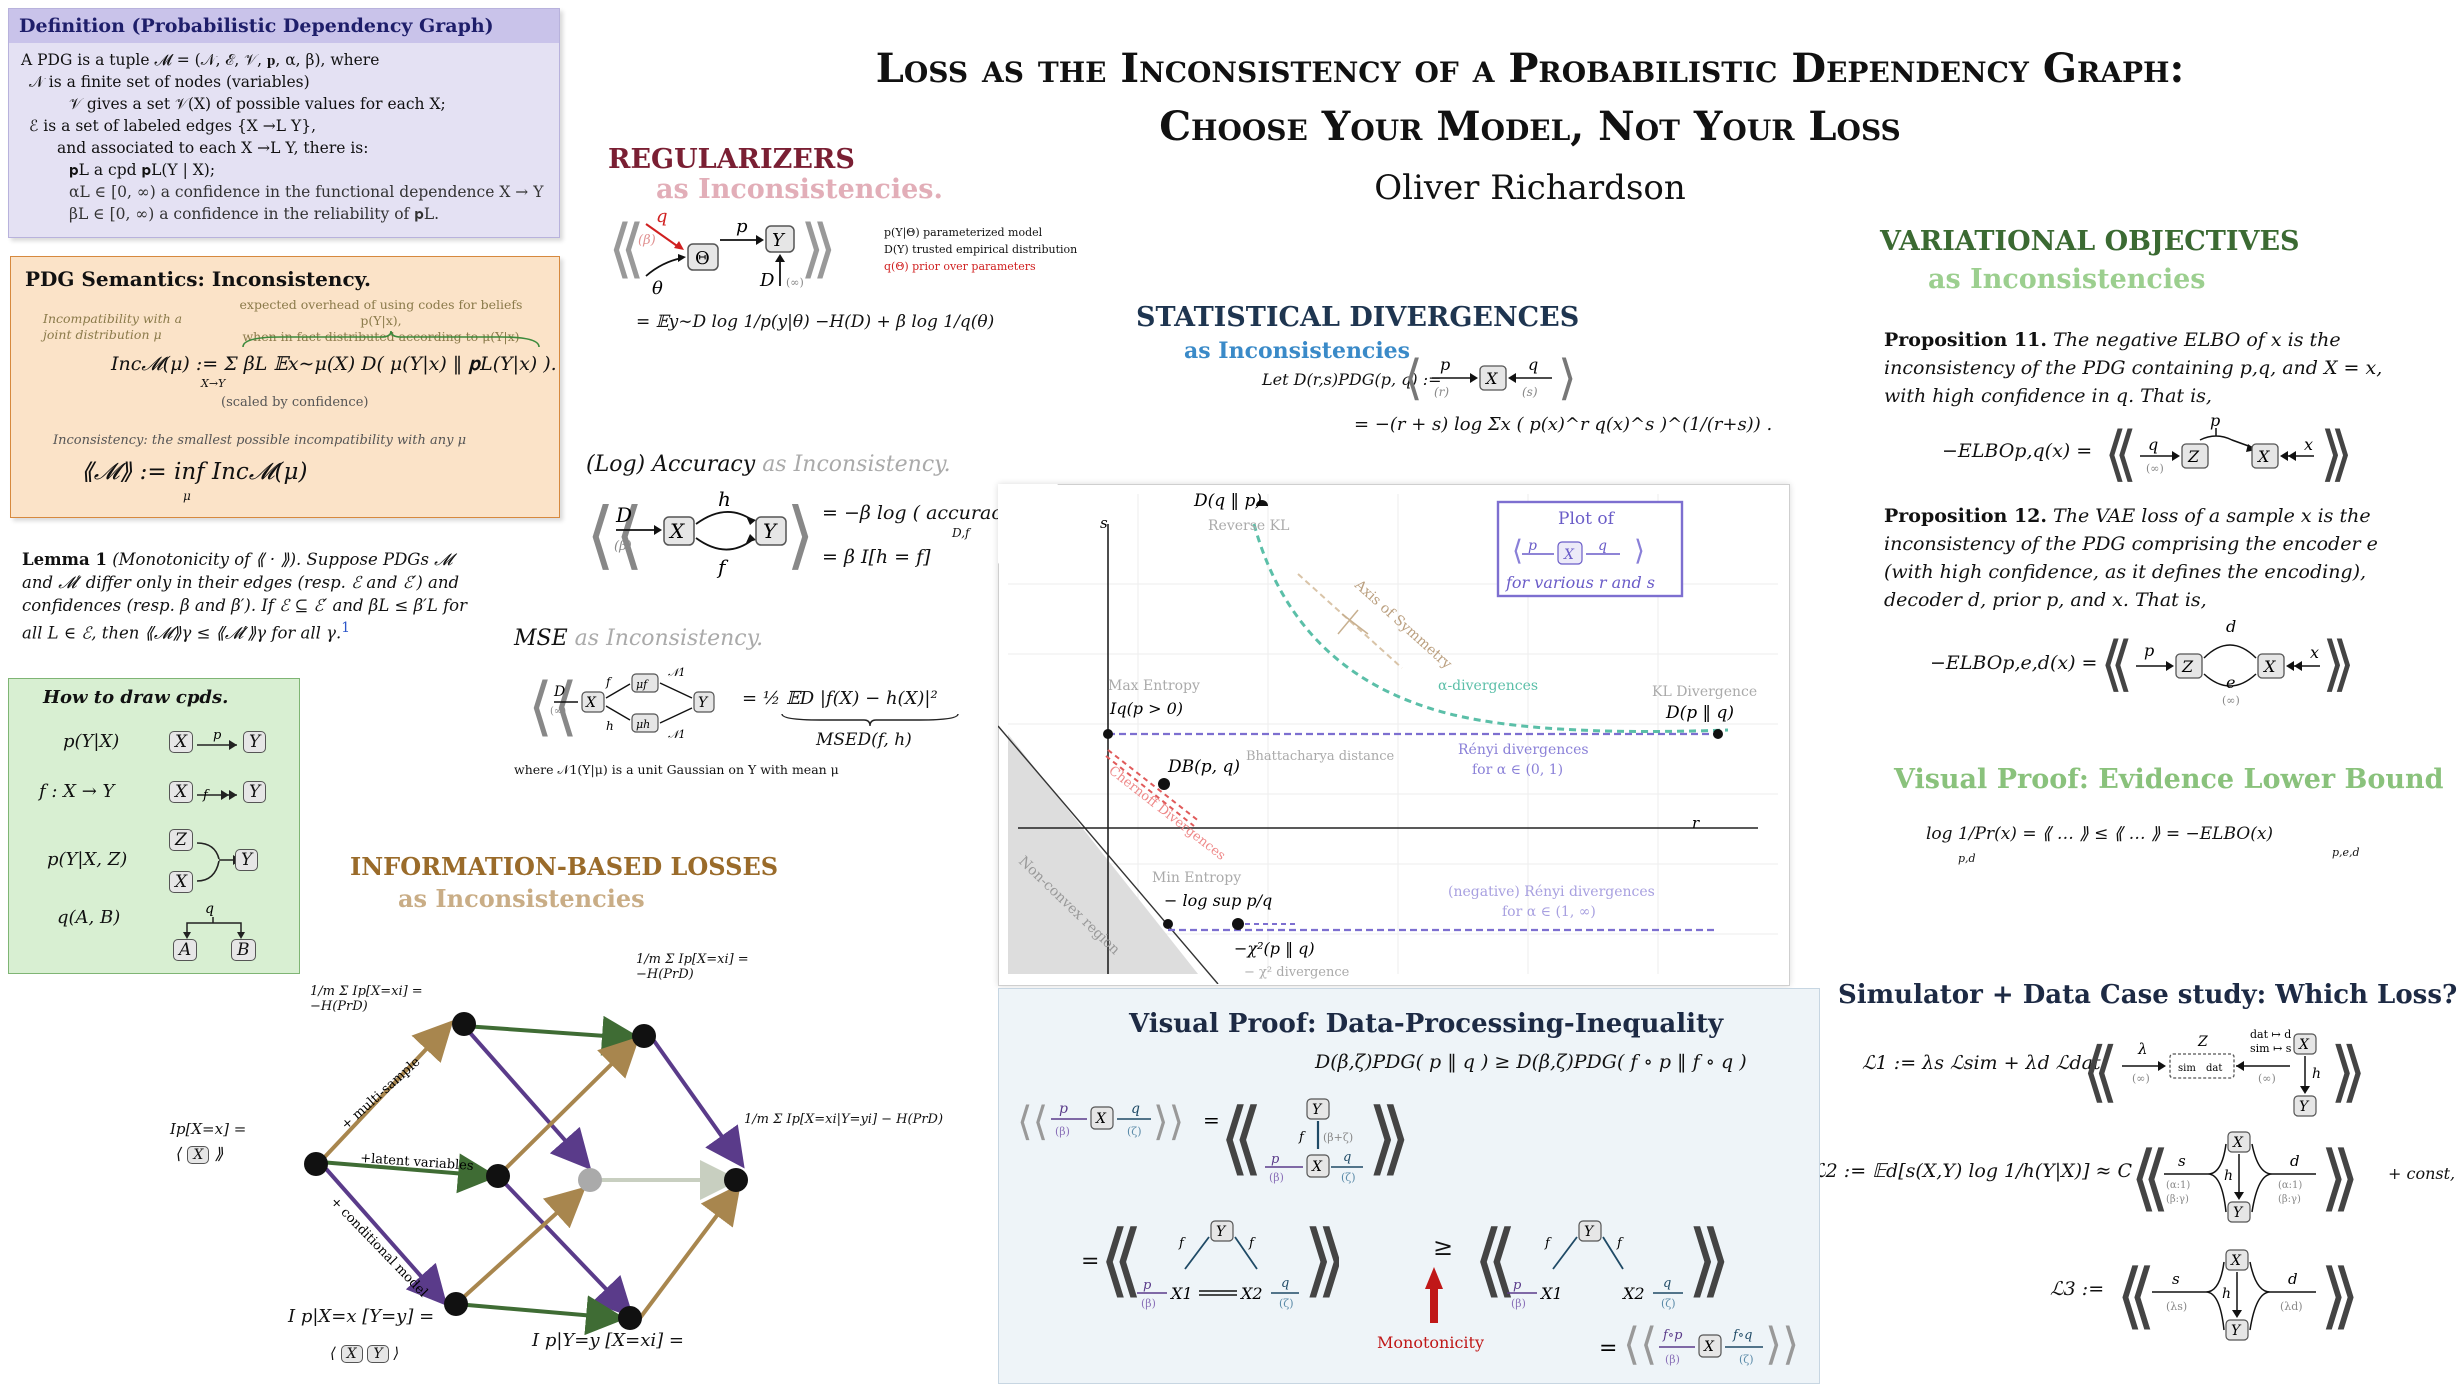  Describe the element at coordinates (87, 859) in the screenshot. I see `cpd-label: p(Y|X, Z)` at that location.